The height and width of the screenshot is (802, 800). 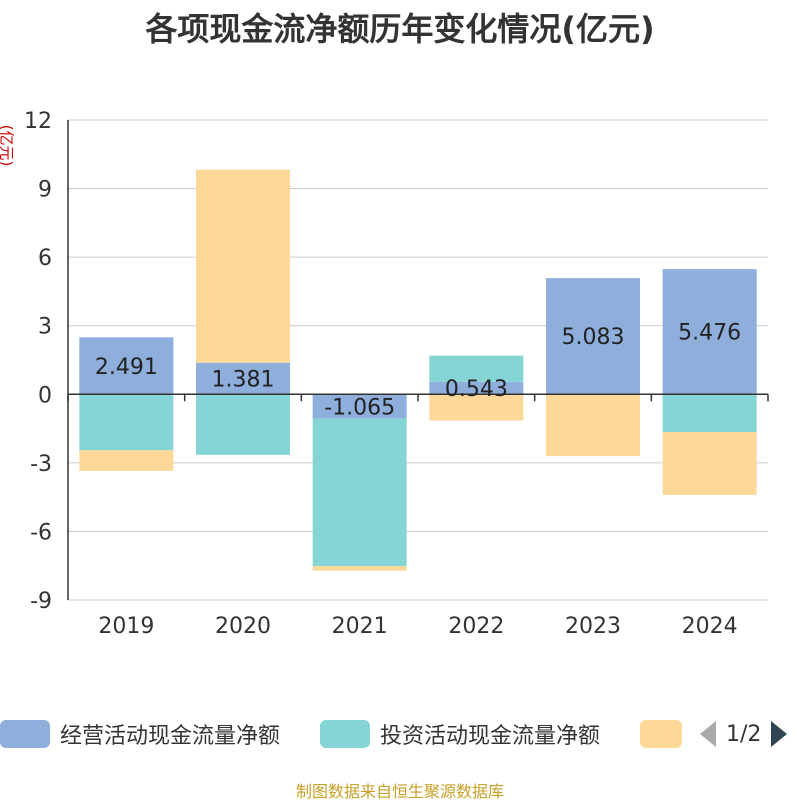 I want to click on y-tick-label: 9, so click(x=45, y=190).